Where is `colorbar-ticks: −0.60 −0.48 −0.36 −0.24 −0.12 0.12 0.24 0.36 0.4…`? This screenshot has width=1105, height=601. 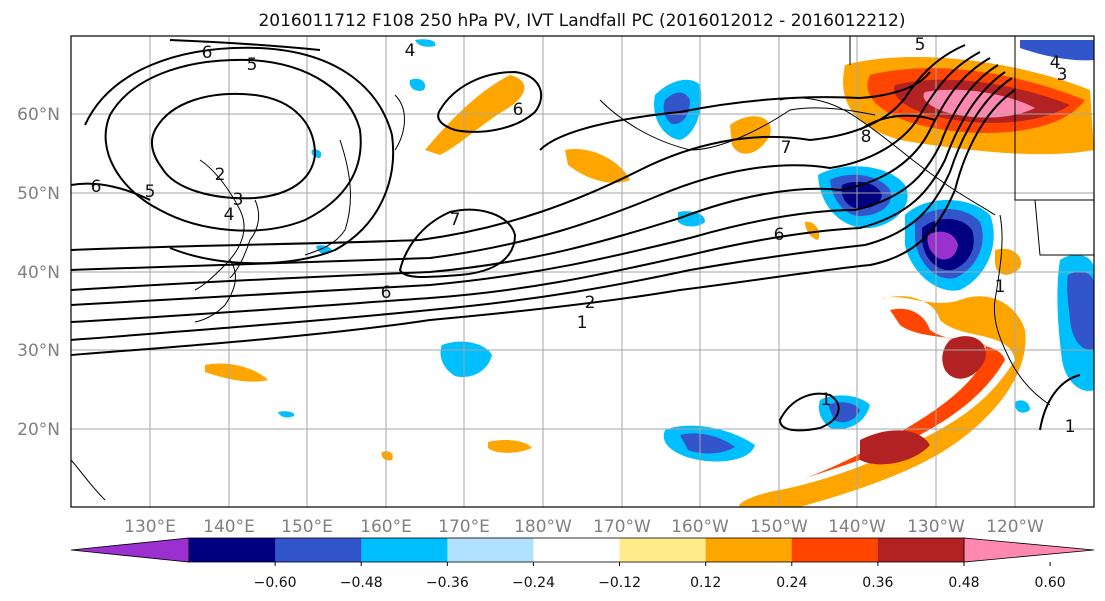 colorbar-ticks: −0.60 −0.48 −0.36 −0.24 −0.12 0.12 0.24 0.36 0.4… is located at coordinates (660, 576).